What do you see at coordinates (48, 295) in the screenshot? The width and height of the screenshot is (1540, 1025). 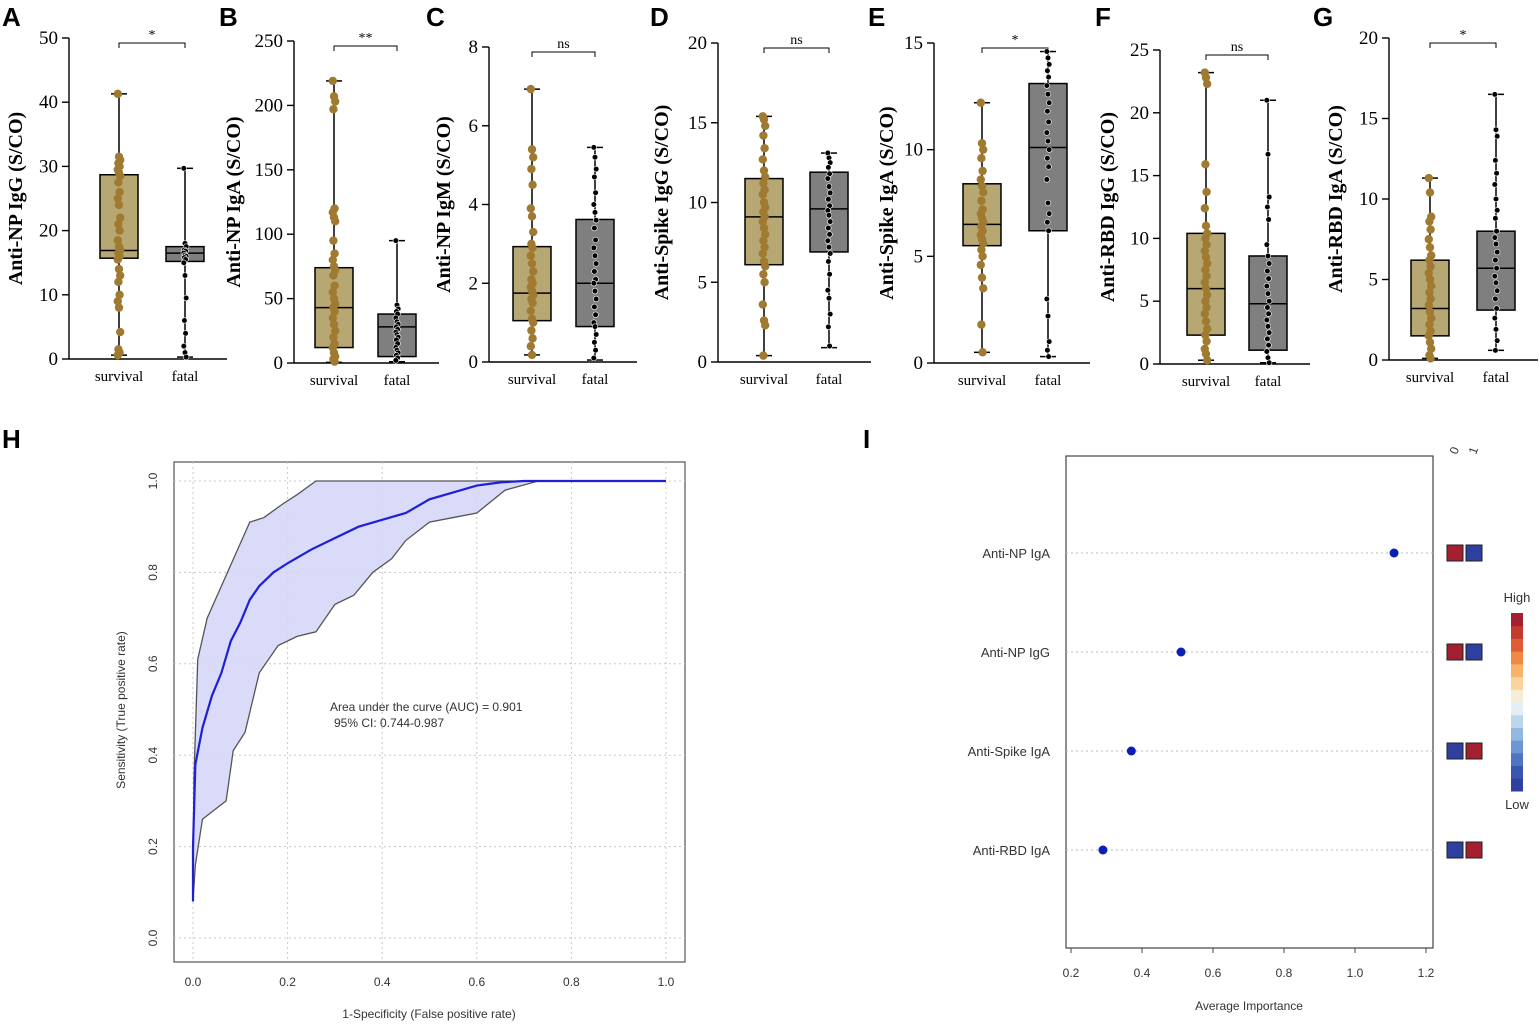 I see `y-tick-label: 10` at bounding box center [48, 295].